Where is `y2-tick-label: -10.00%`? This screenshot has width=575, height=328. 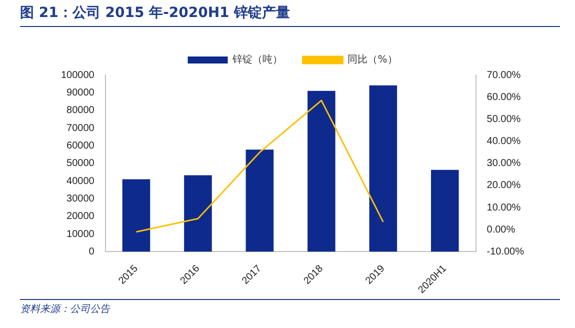 y2-tick-label: -10.00% is located at coordinates (505, 252).